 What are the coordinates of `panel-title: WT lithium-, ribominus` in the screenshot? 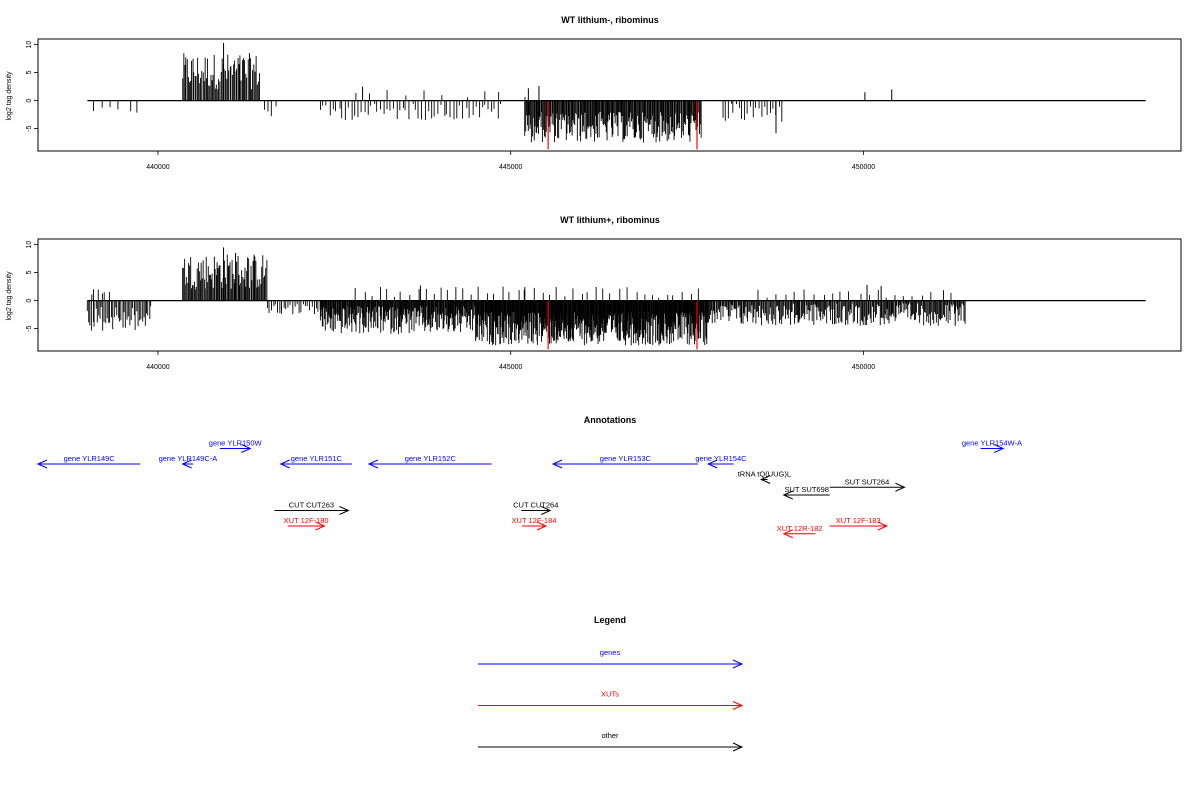 It's located at (610, 20).